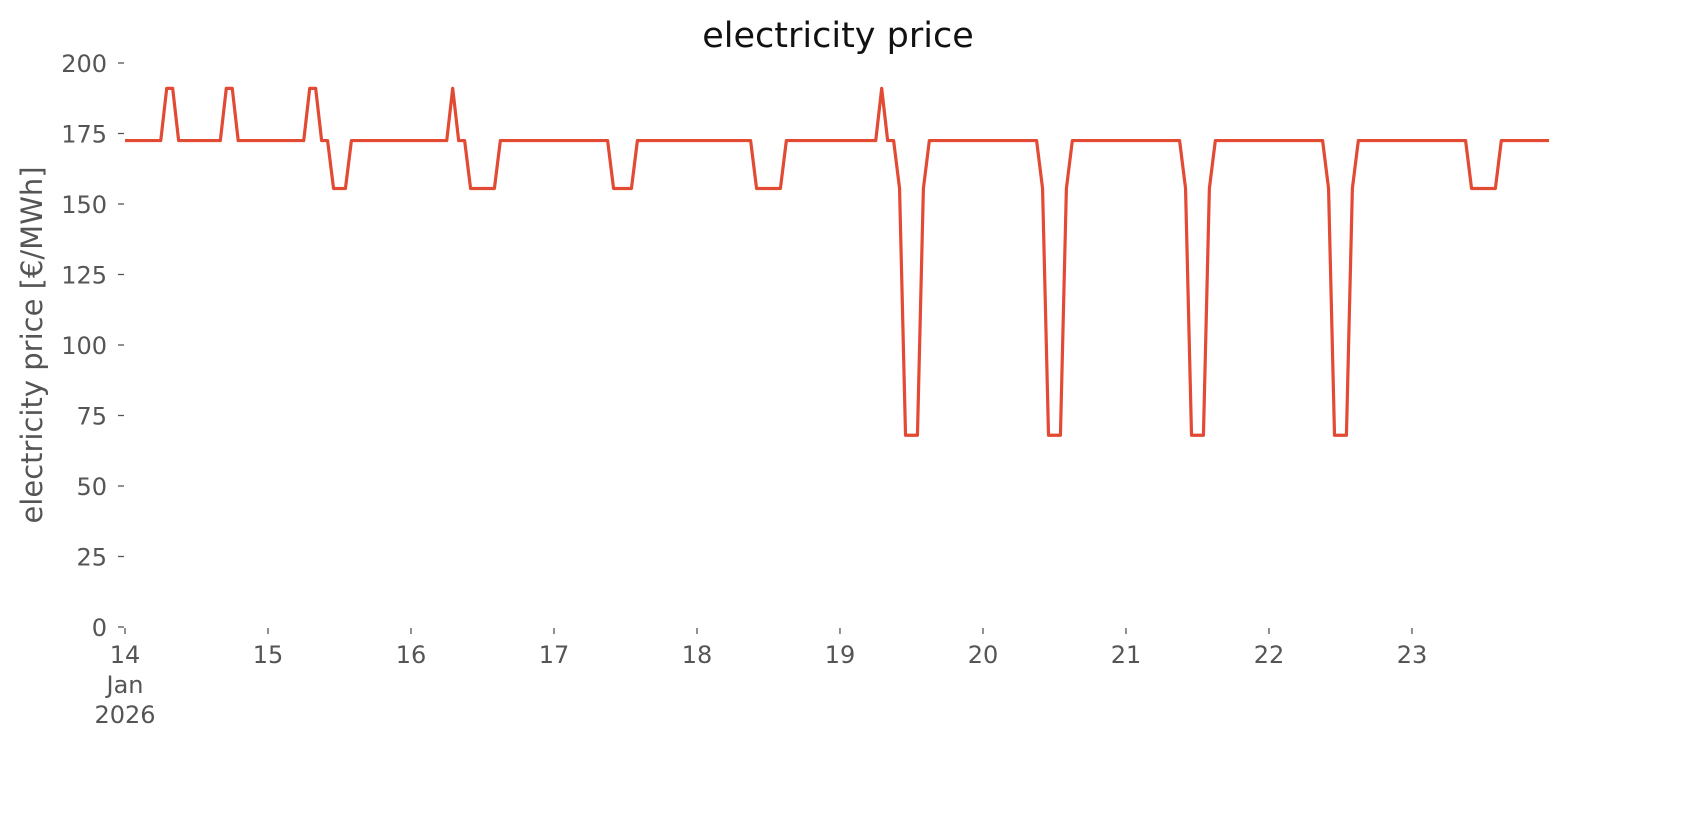 The image size is (1706, 815). I want to click on x-tick-label: 20, so click(983, 655).